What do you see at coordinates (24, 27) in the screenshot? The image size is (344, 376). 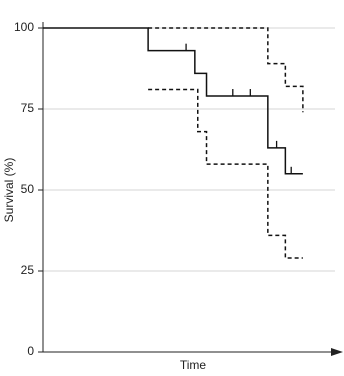 I see `y-tick-label: 100` at bounding box center [24, 27].